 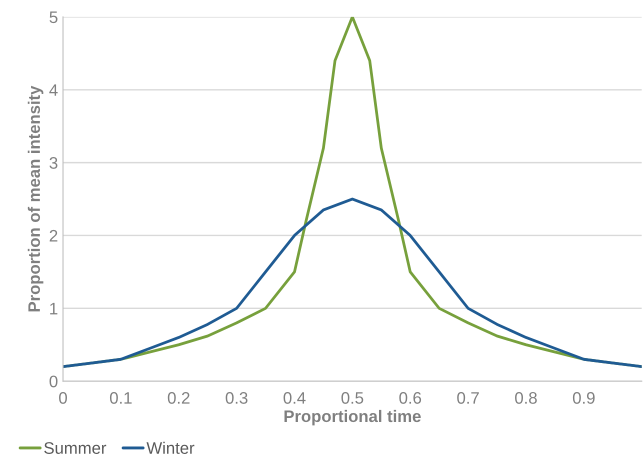 What do you see at coordinates (54, 163) in the screenshot?
I see `y-tick-label: 3` at bounding box center [54, 163].